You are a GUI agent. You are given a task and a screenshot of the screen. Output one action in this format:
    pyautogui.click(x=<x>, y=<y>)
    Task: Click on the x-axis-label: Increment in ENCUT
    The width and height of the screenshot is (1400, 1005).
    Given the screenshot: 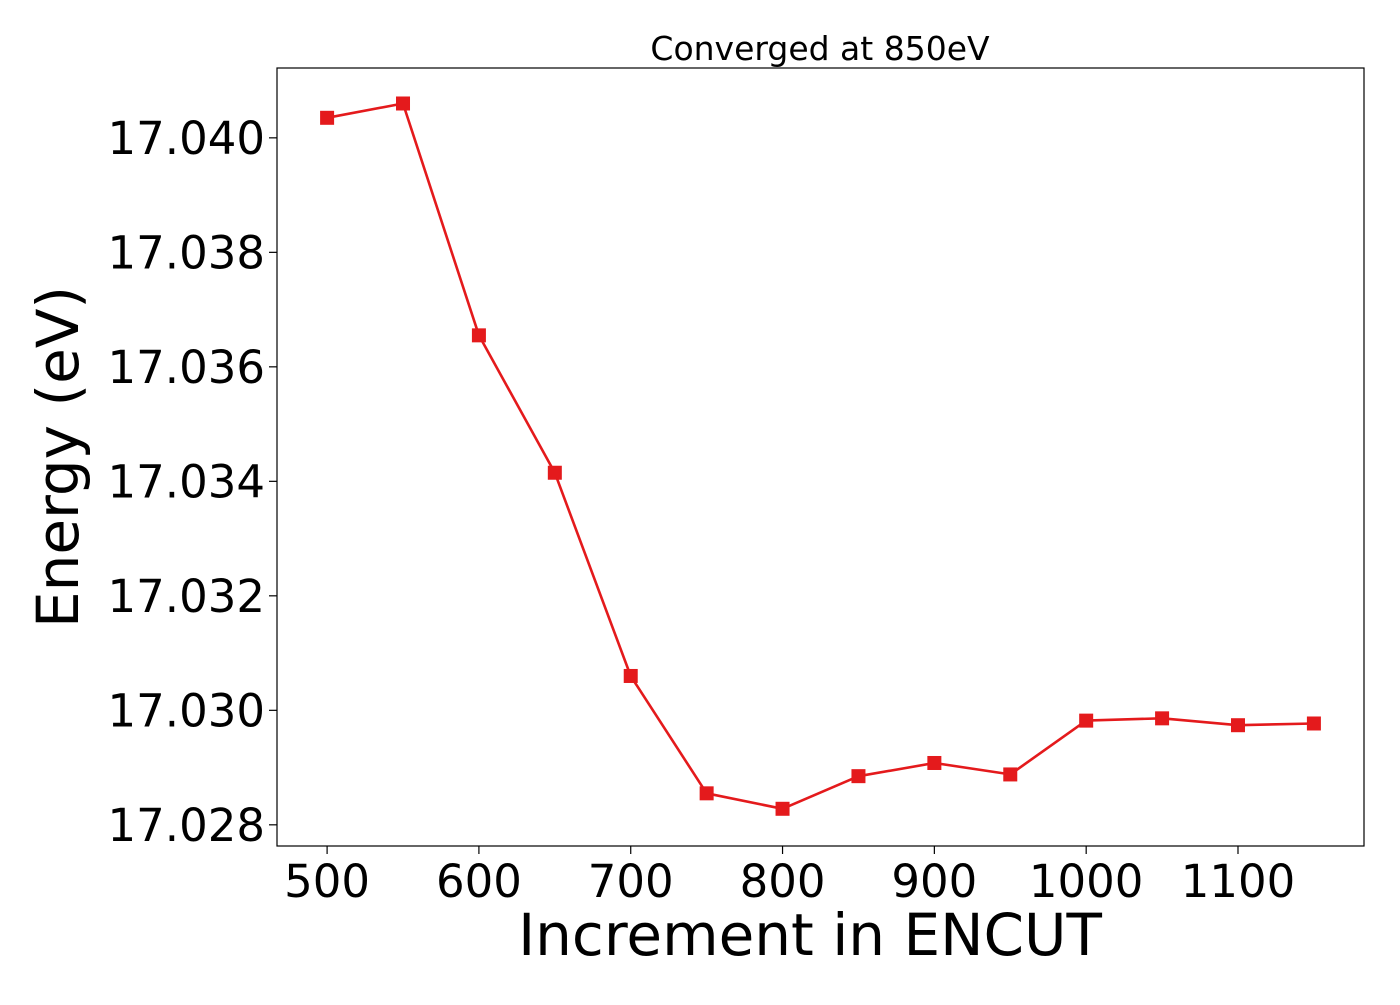 What is the action you would take?
    pyautogui.click(x=810, y=935)
    